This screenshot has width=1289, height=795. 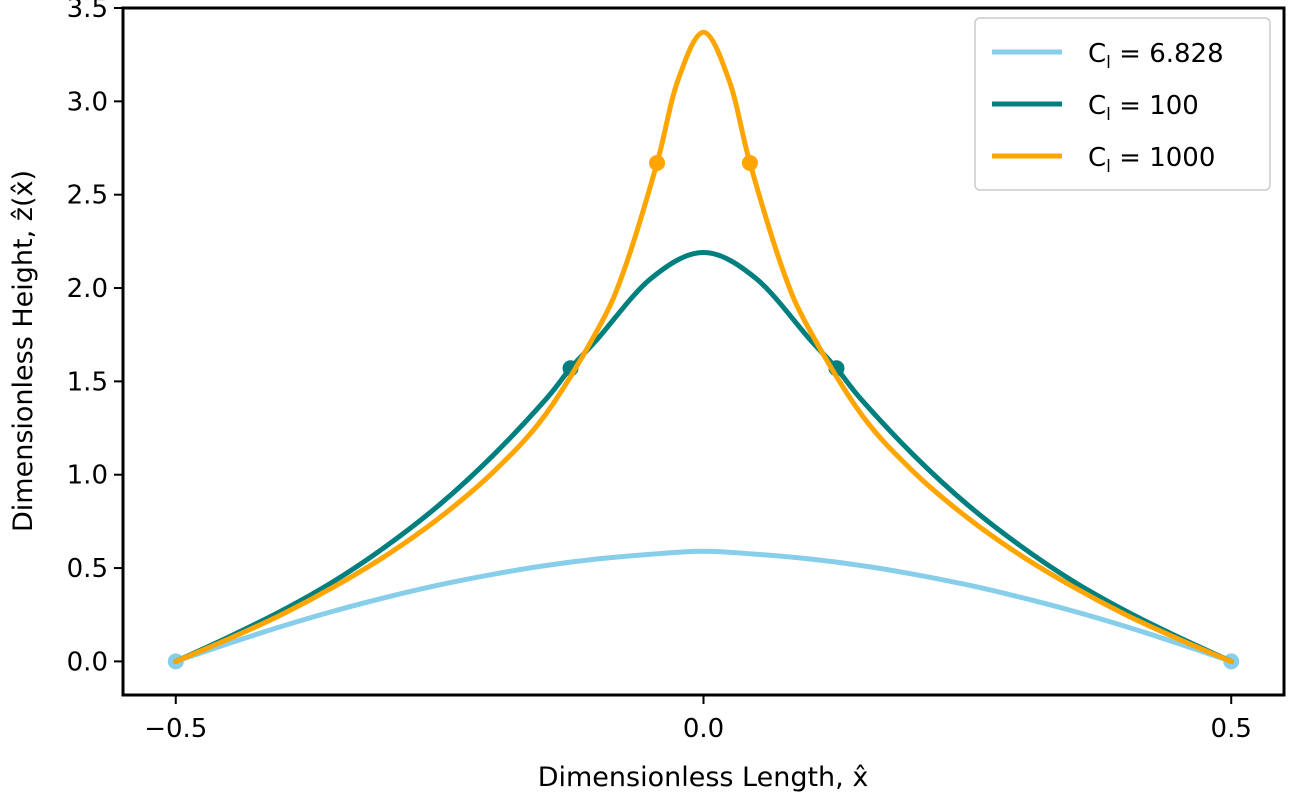 What do you see at coordinates (87, 476) in the screenshot?
I see `y-tick-label: 1.0` at bounding box center [87, 476].